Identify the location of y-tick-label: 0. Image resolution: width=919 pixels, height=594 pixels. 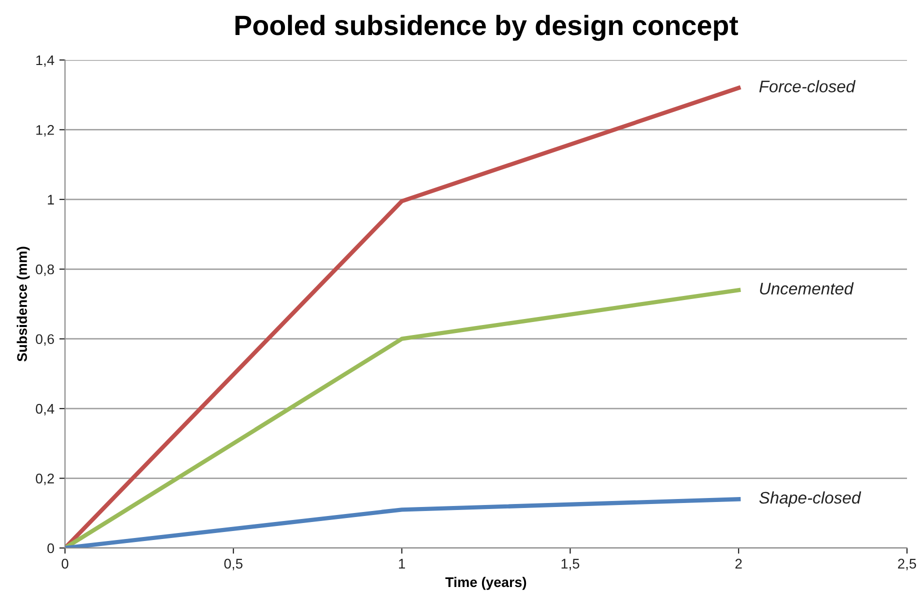
(50, 548).